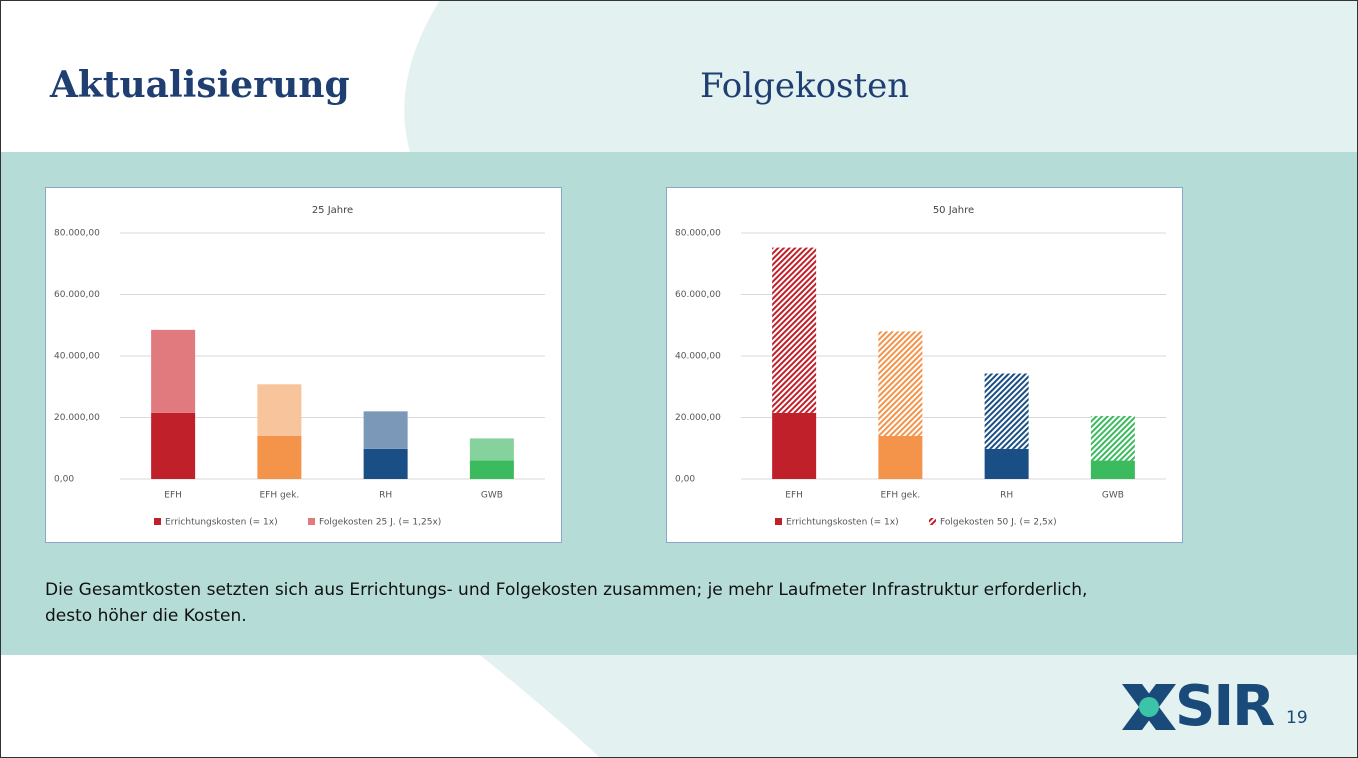 The height and width of the screenshot is (758, 1358). Describe the element at coordinates (953, 210) in the screenshot. I see `chart-title: 50 Jahre` at that location.